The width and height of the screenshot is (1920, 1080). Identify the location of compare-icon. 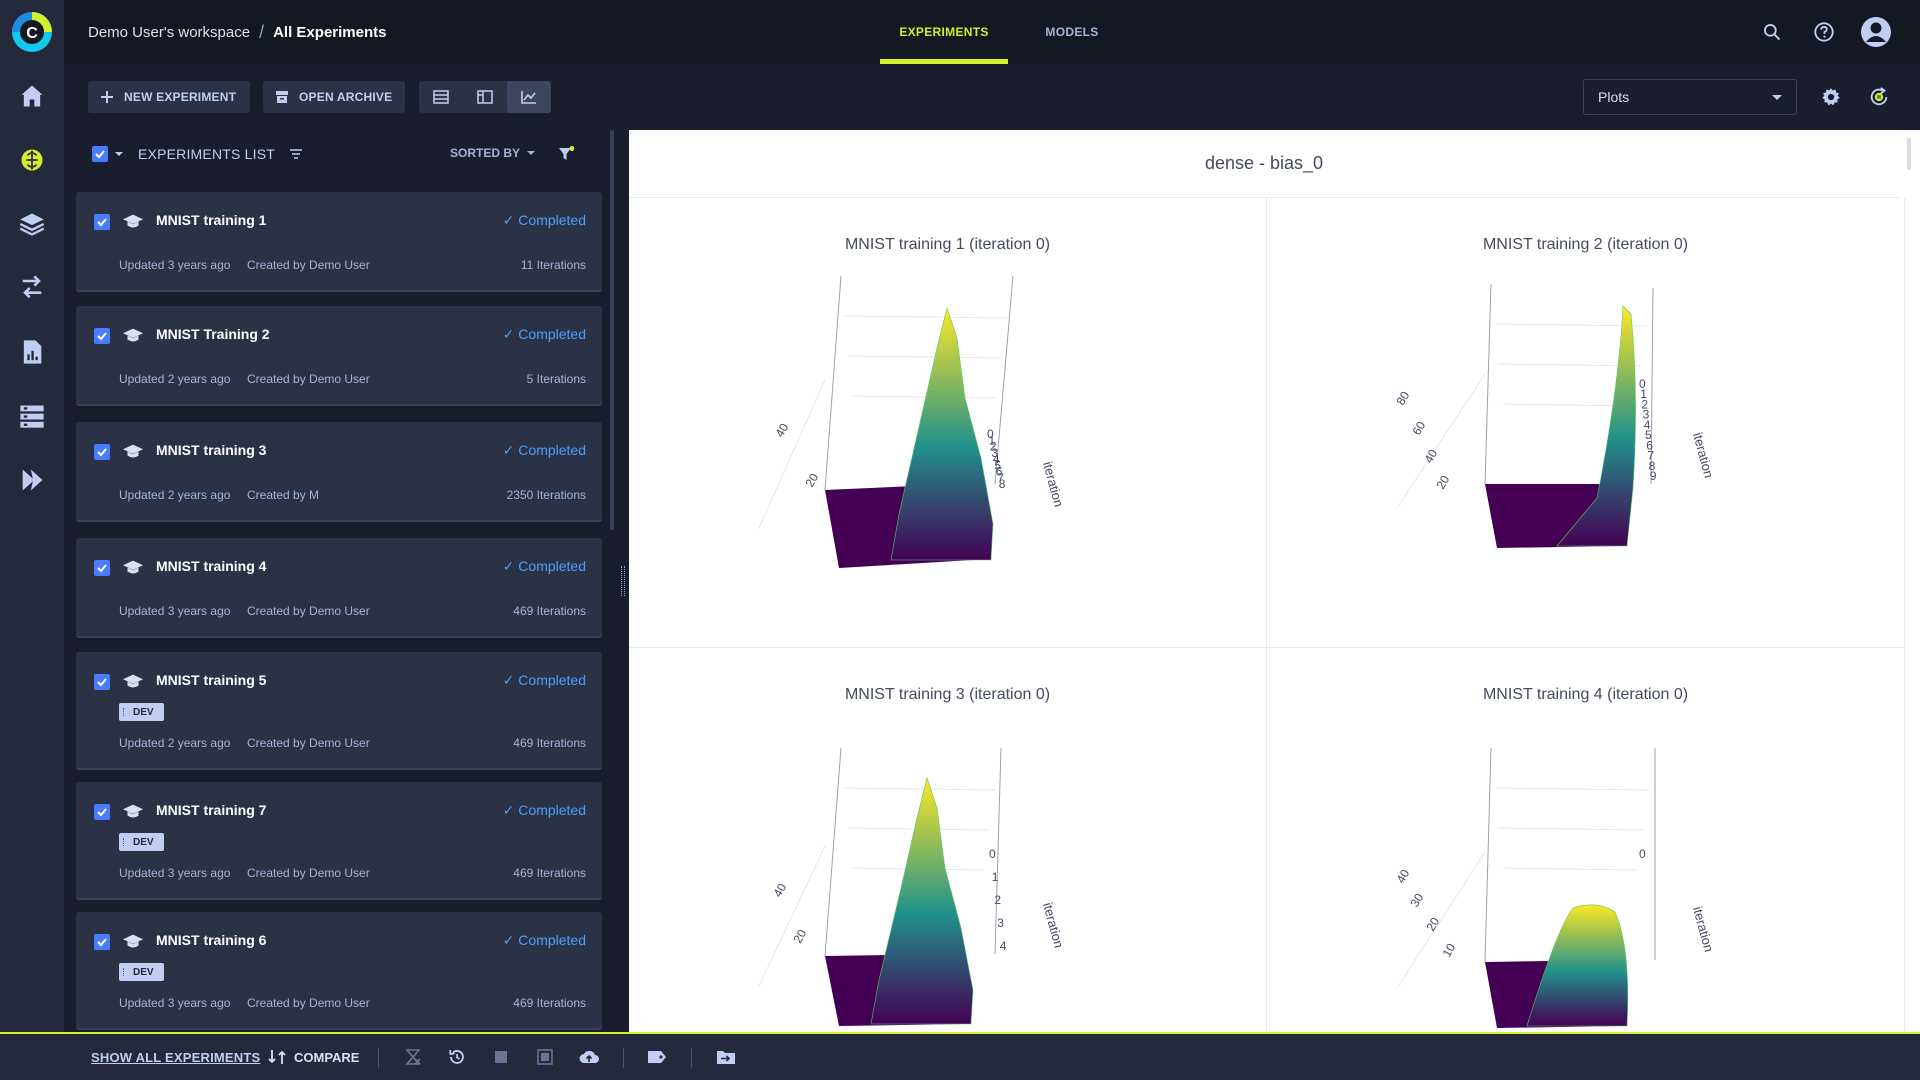
(277, 1057).